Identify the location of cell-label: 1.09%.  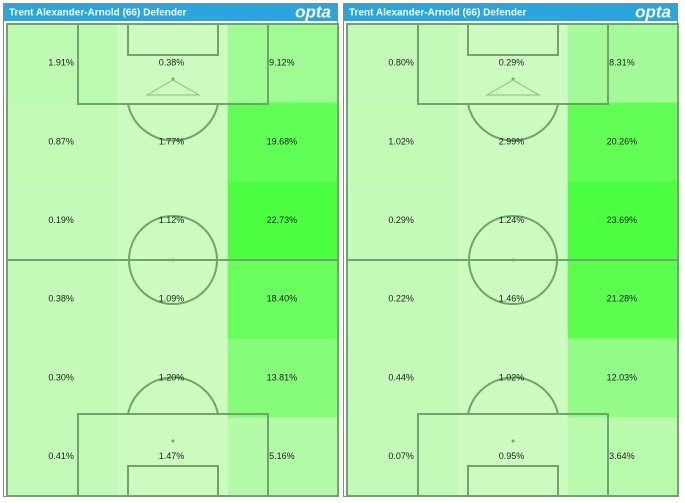
(172, 299).